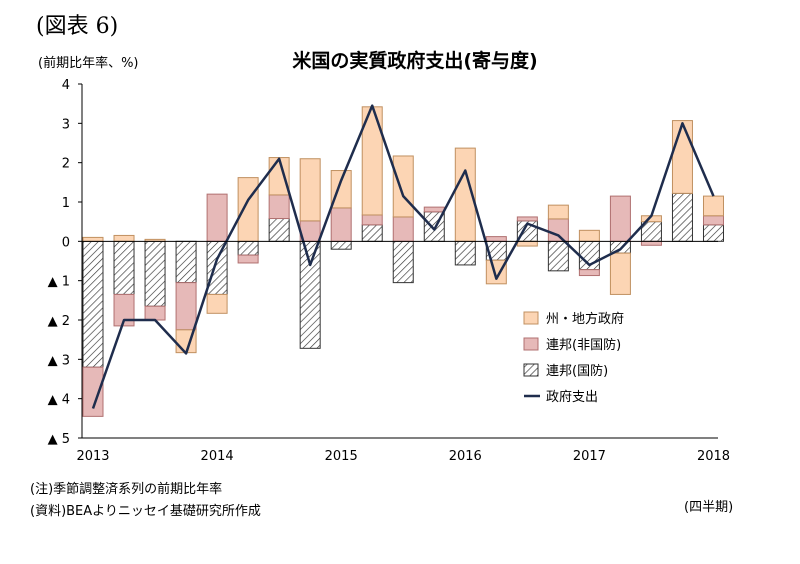 The height and width of the screenshot is (564, 800). Describe the element at coordinates (59, 282) in the screenshot. I see `y-tick-label: ▲ 1` at that location.